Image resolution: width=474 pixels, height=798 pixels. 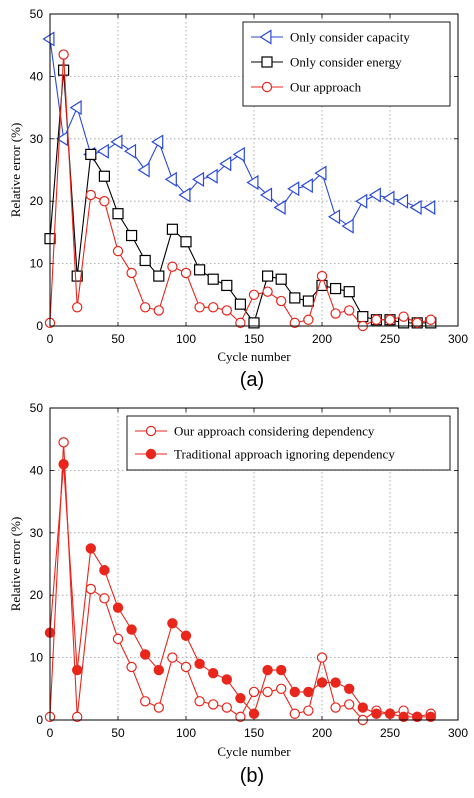 I want to click on legend-label: Only consider energy, so click(x=346, y=62).